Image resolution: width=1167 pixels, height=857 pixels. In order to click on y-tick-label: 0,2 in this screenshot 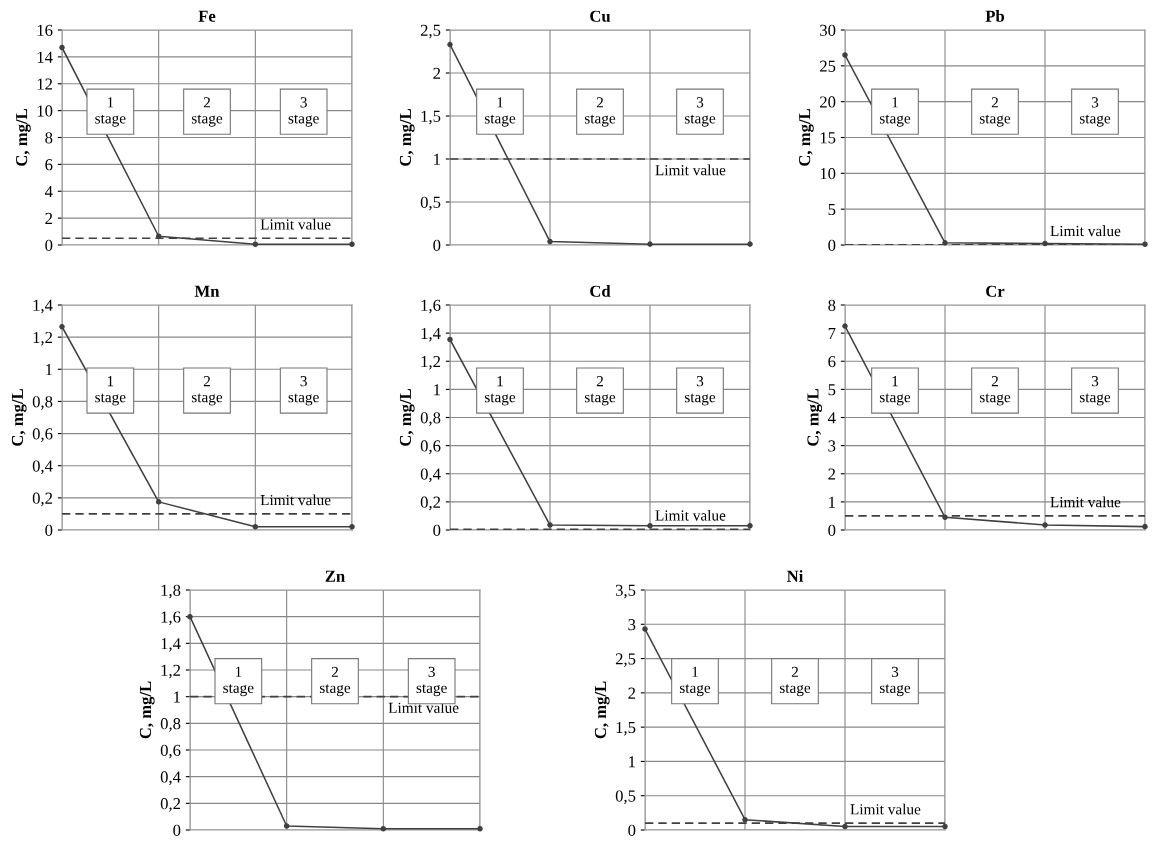, I will do `click(430, 503)`.